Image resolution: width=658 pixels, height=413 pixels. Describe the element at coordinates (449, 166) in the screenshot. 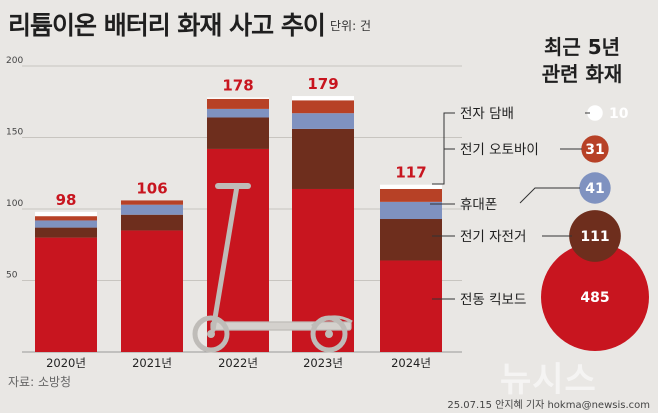

I see `connector-elbow-전기-오토바이` at that location.